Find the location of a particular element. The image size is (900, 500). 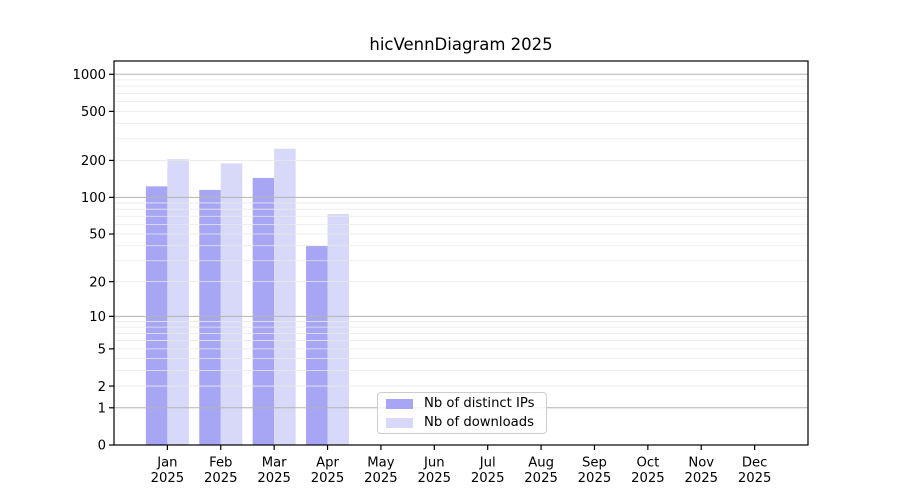

x-tick-label-feb: Feb is located at coordinates (220, 463).